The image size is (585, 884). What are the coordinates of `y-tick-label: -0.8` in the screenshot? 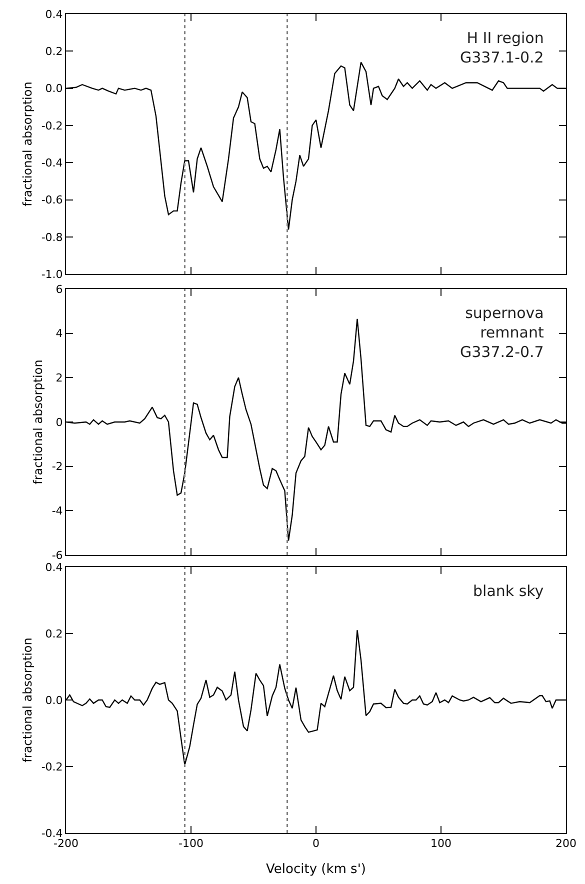 It's located at (52, 237).